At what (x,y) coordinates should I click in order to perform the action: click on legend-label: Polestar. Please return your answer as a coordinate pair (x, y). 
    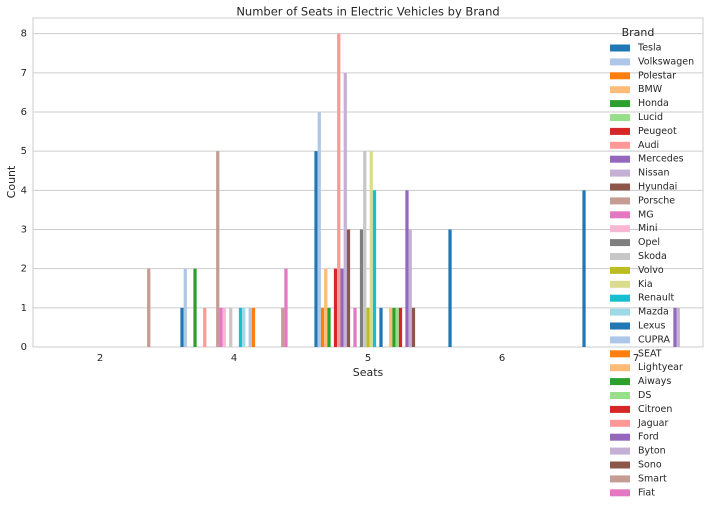
    Looking at the image, I should click on (657, 75).